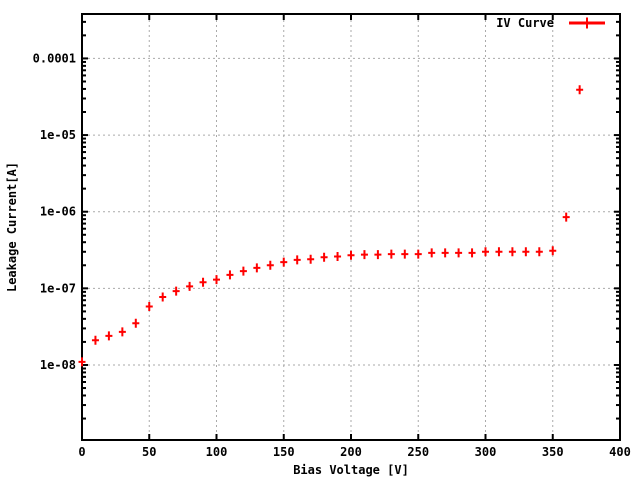  What do you see at coordinates (58, 365) in the screenshot?
I see `y-tick-label: 1e-08` at bounding box center [58, 365].